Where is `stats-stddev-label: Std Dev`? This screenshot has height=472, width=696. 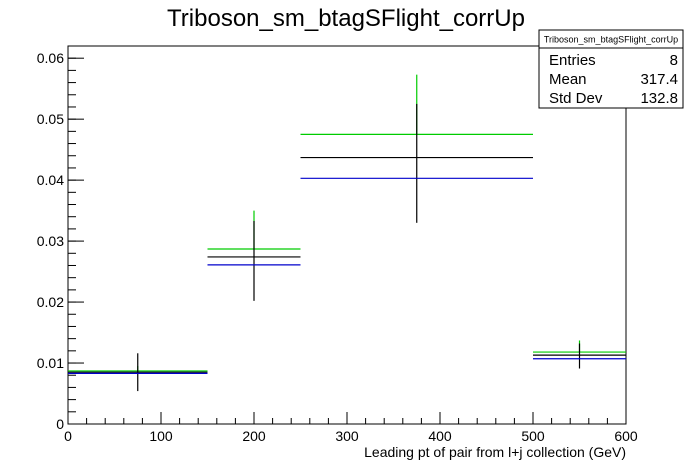 stats-stddev-label: Std Dev is located at coordinates (576, 98).